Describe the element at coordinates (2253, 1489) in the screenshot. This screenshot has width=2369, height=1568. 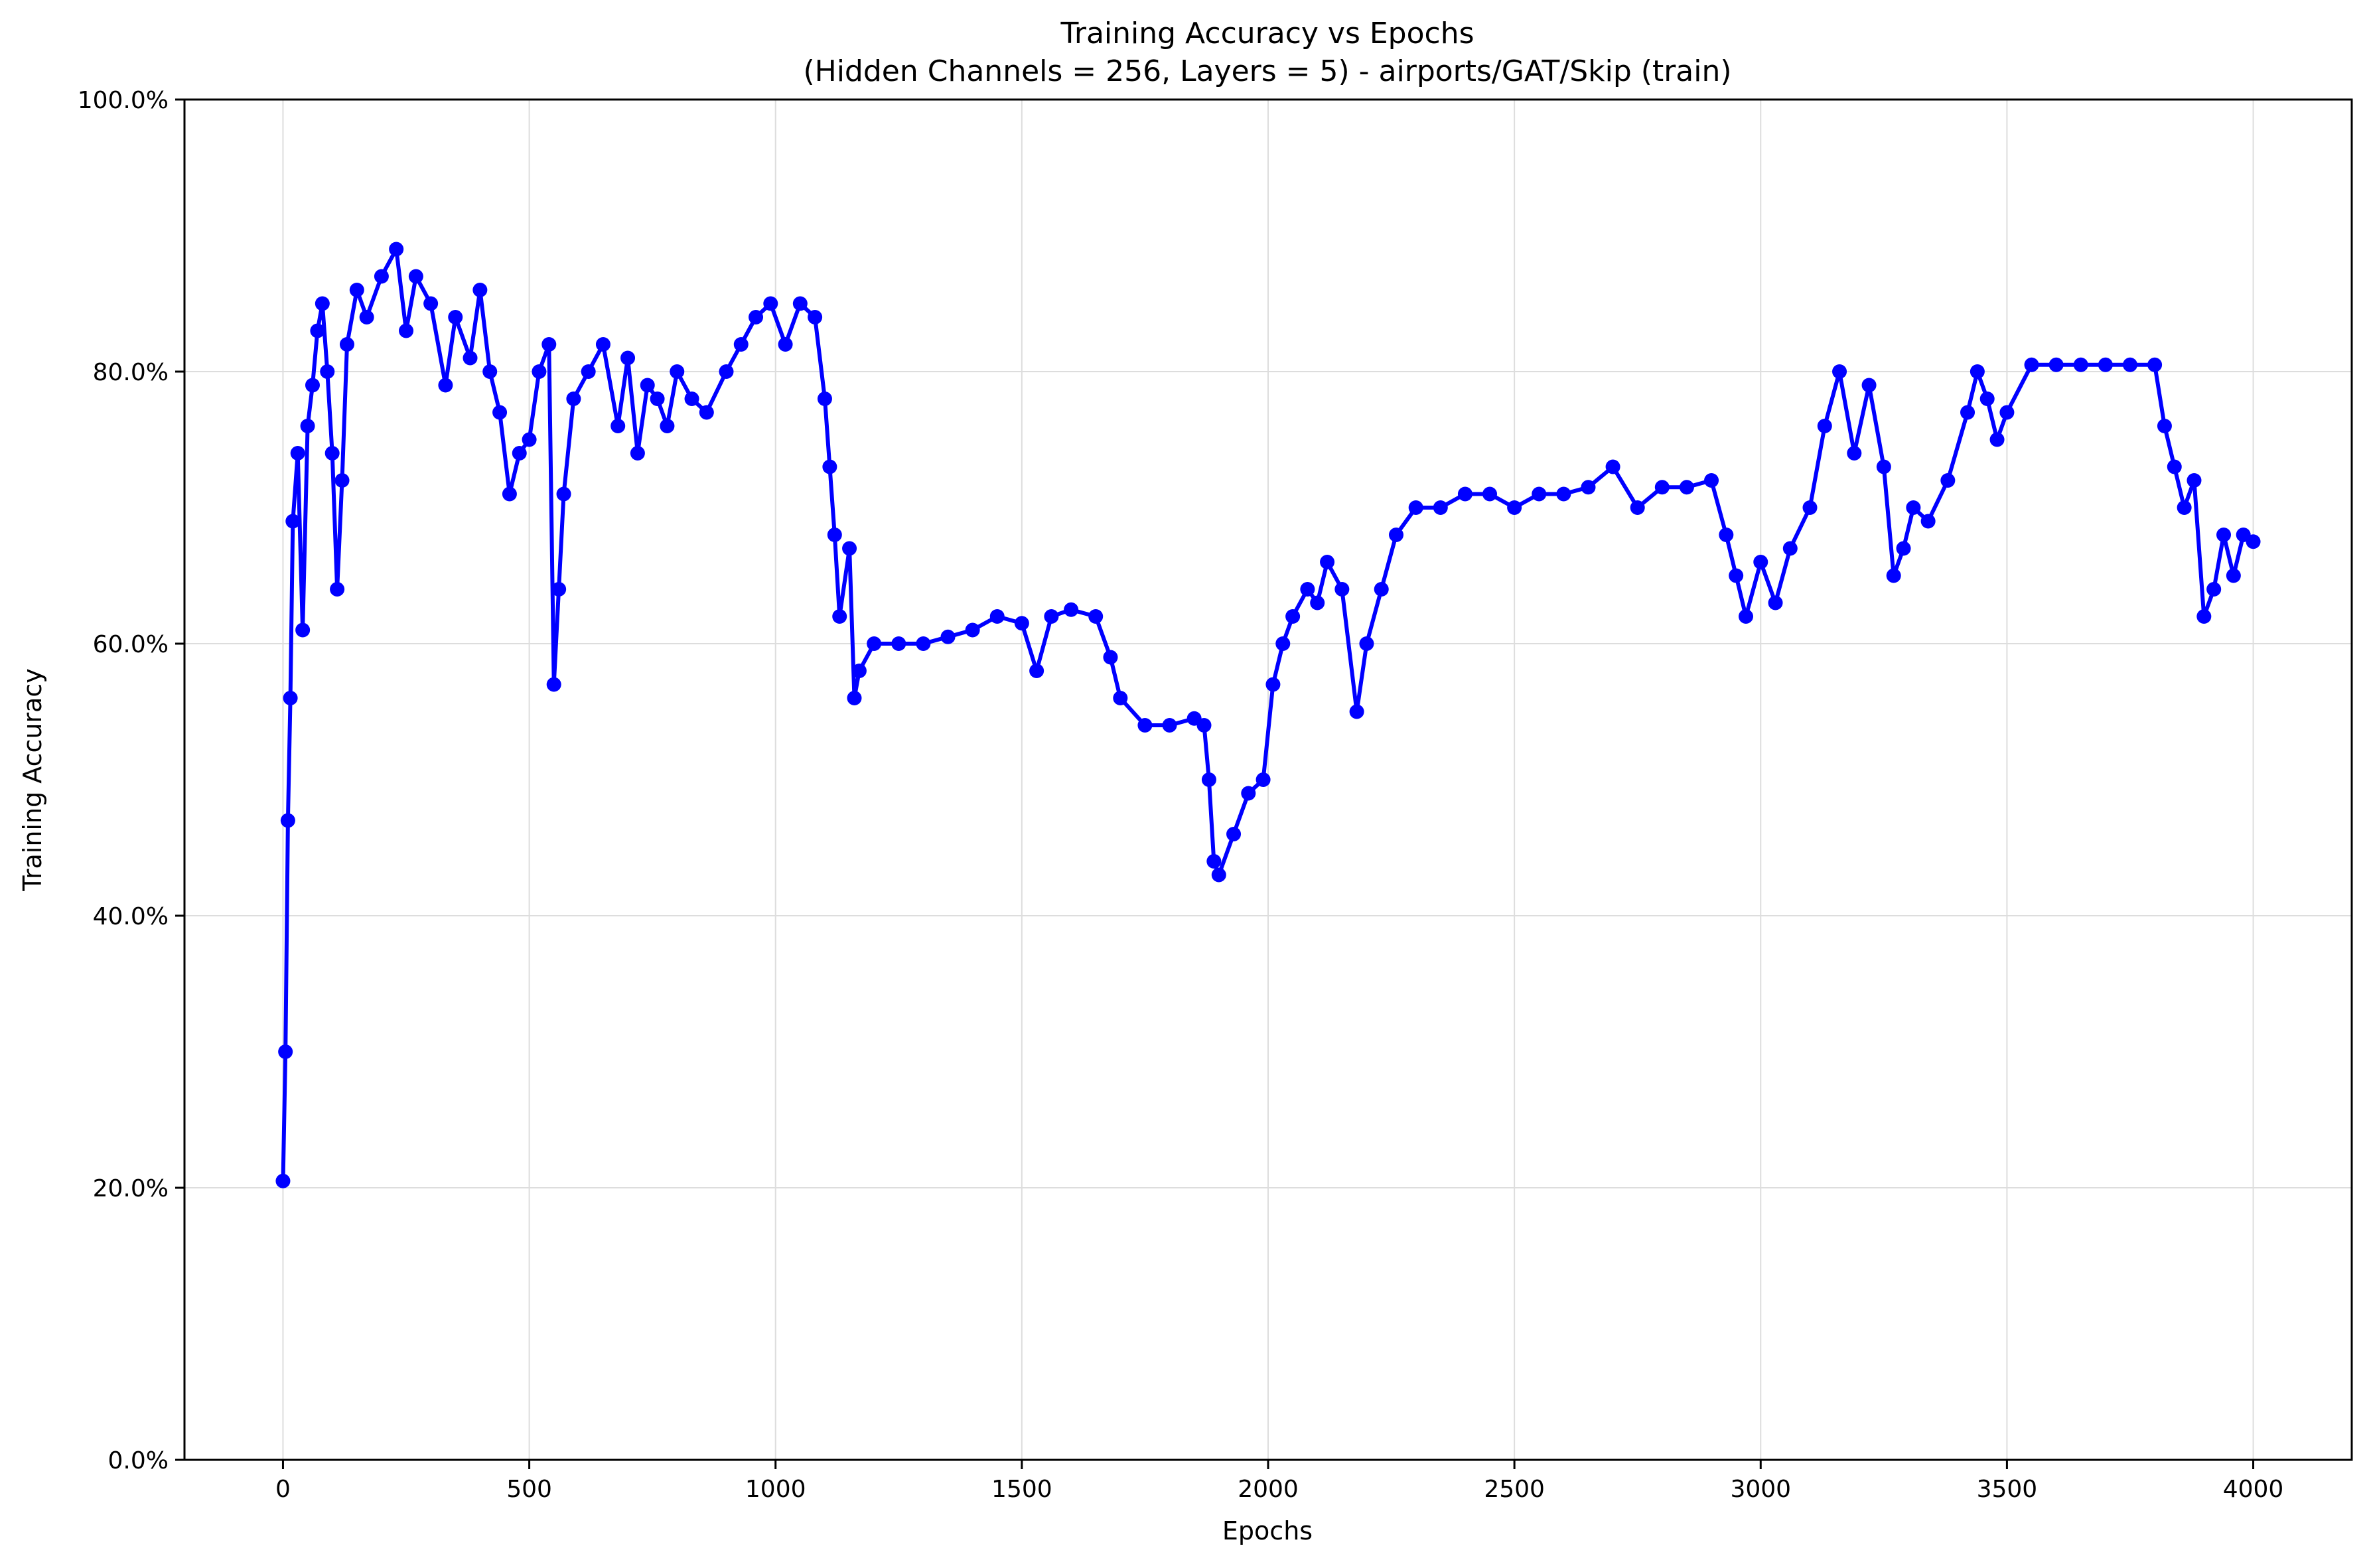
I see `x-tick-label: 4000` at that location.